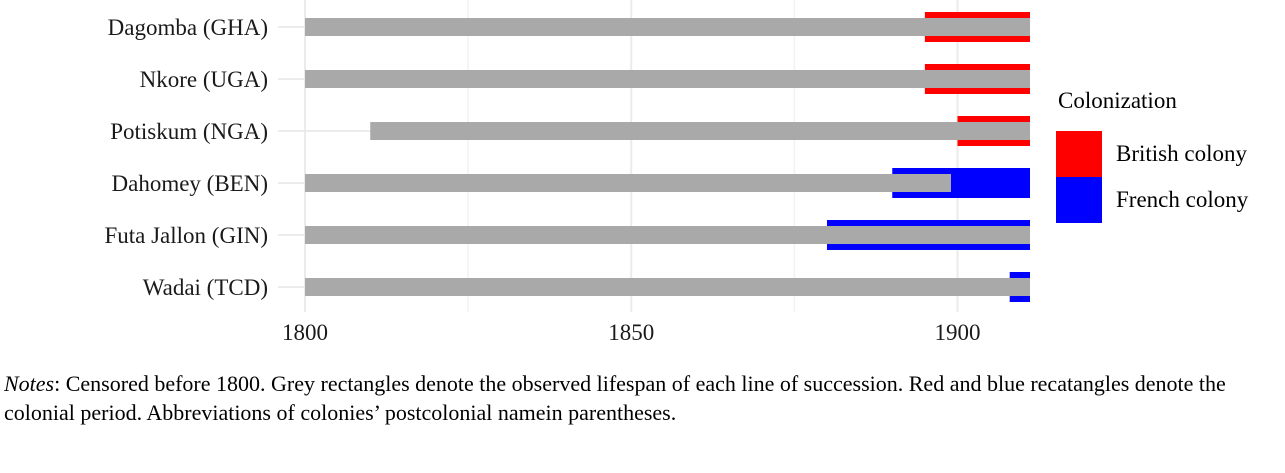 The width and height of the screenshot is (1285, 473). Describe the element at coordinates (1079, 200) in the screenshot. I see `legend-key-french` at that location.